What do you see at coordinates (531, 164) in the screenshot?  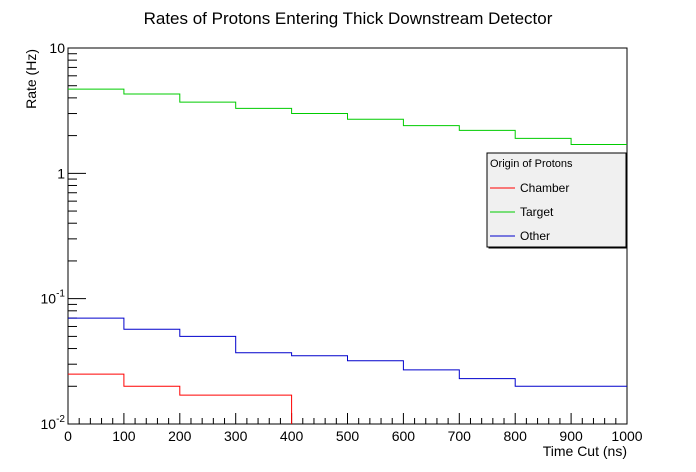 I see `legend-title: Origin of Protons` at bounding box center [531, 164].